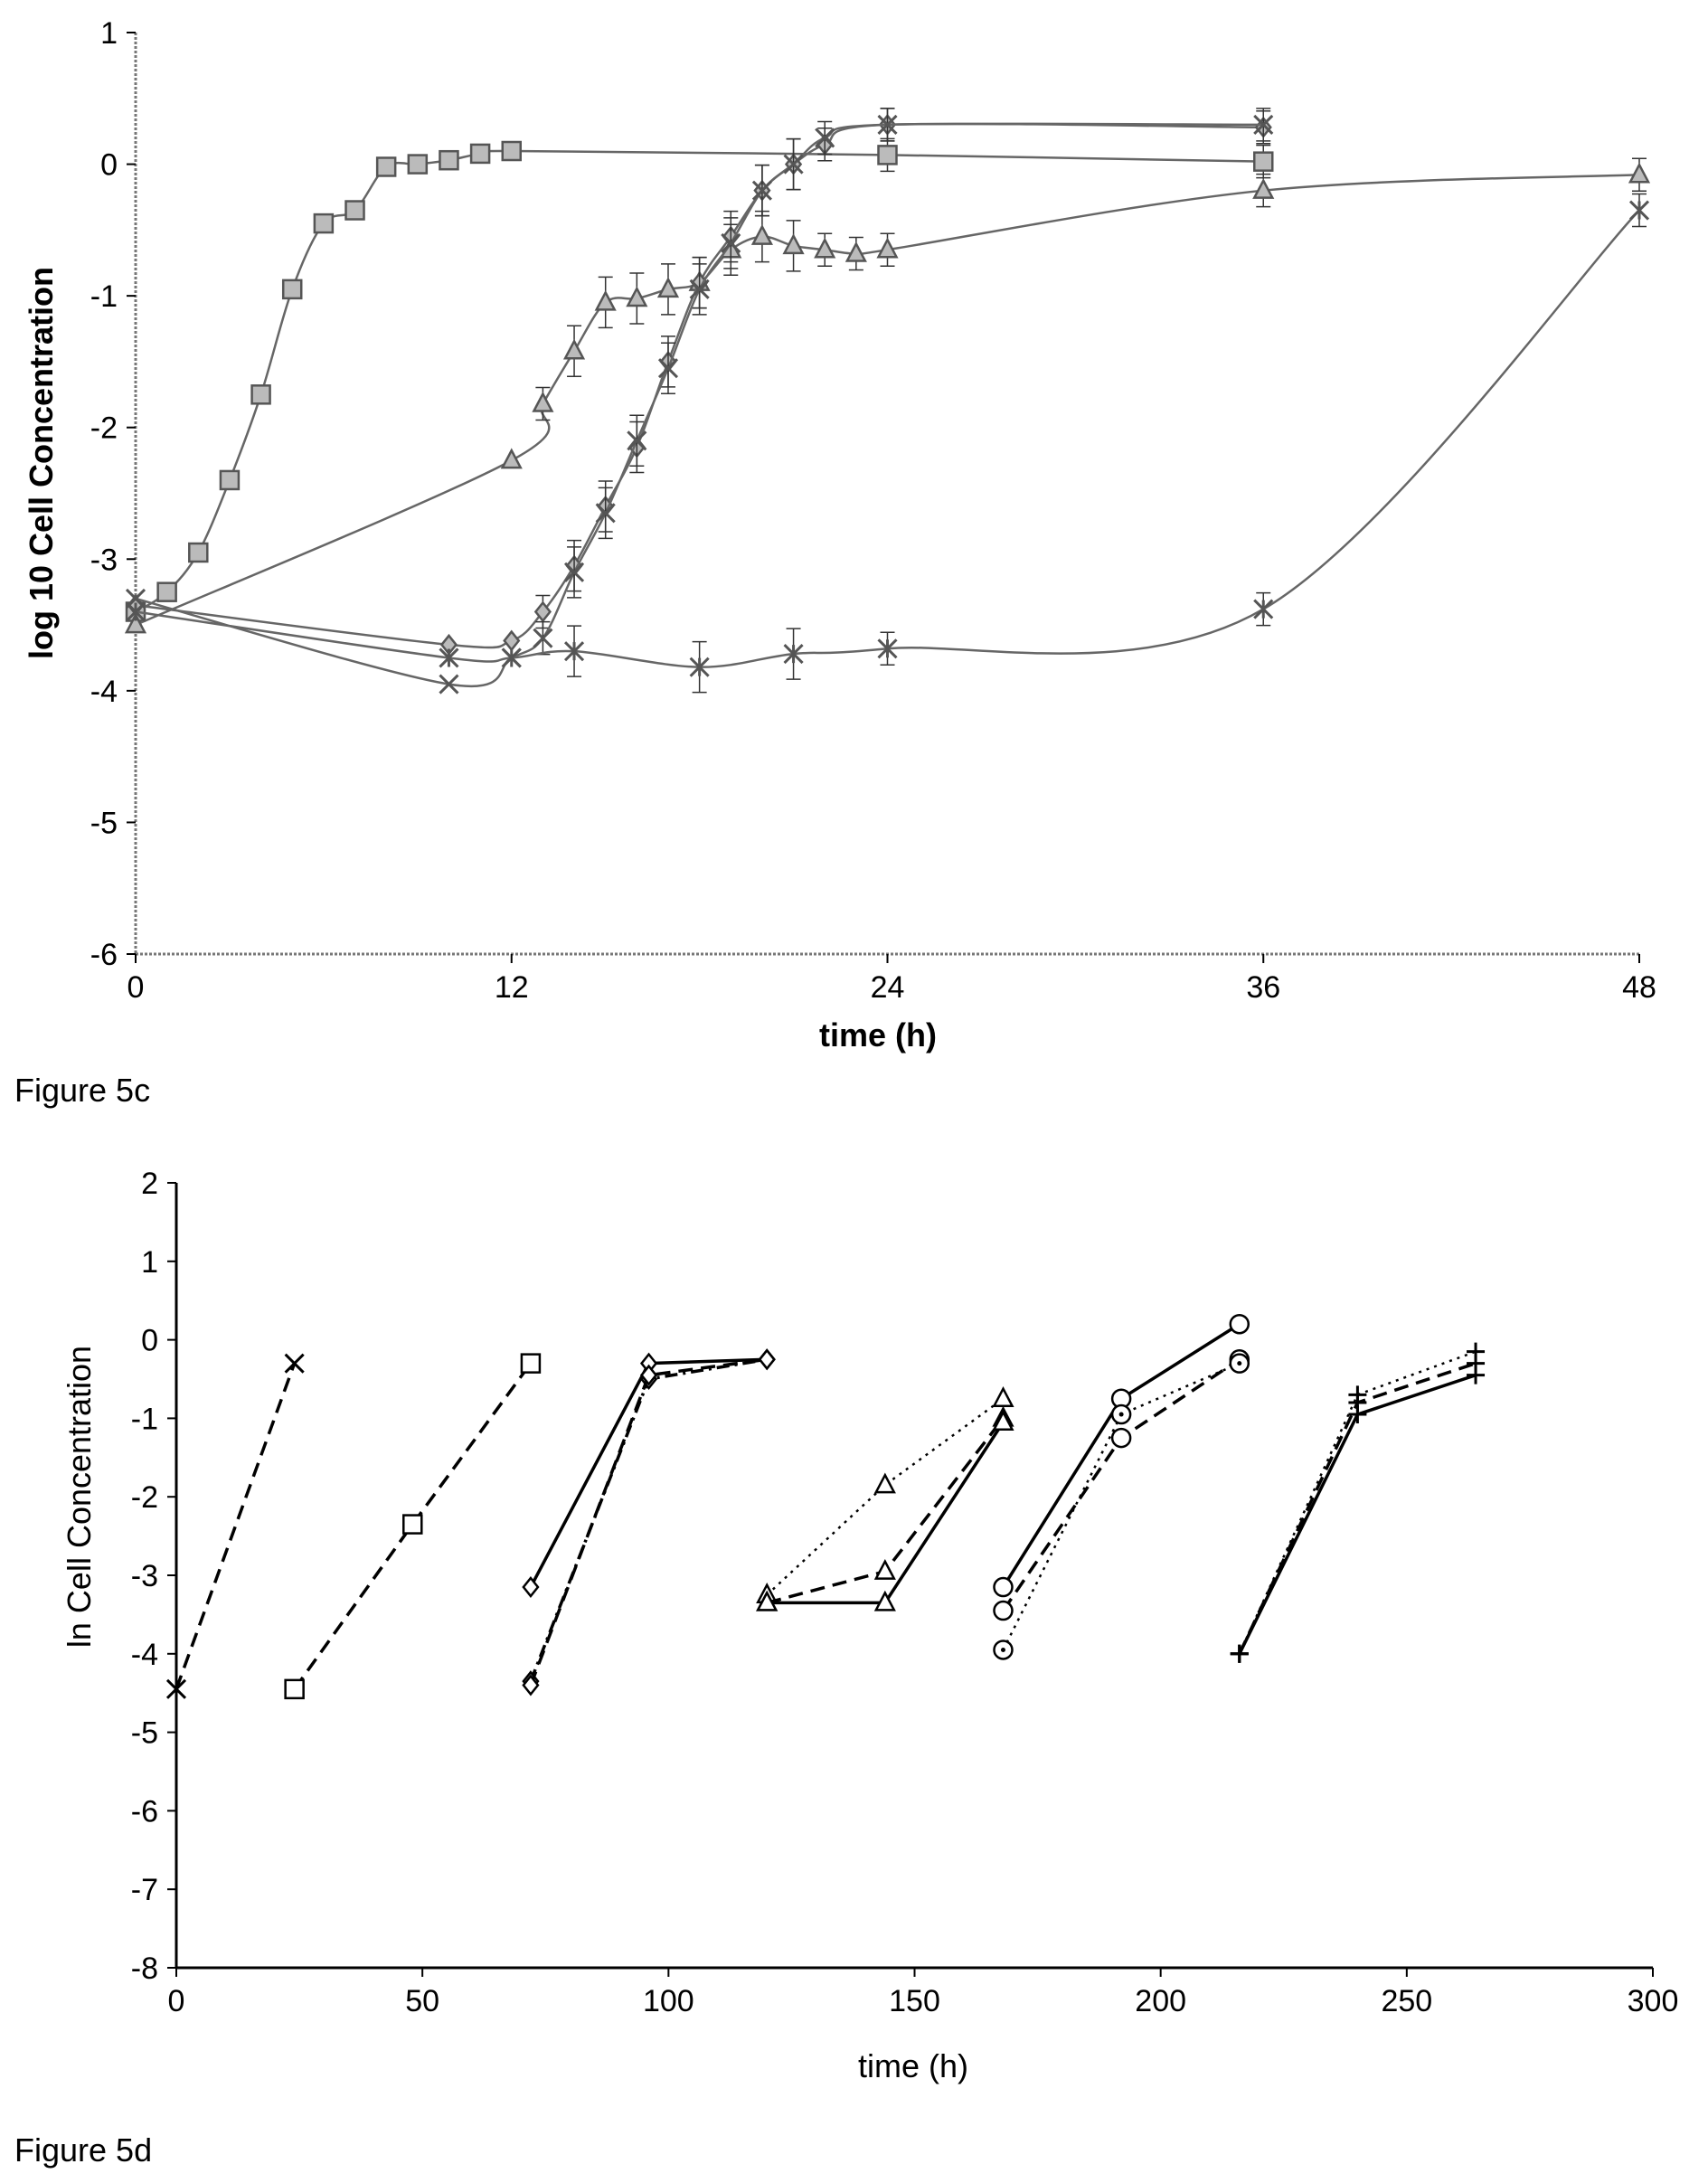 The height and width of the screenshot is (2183, 1708). What do you see at coordinates (668, 2001) in the screenshot?
I see `c2-x-tick-label: 100` at bounding box center [668, 2001].